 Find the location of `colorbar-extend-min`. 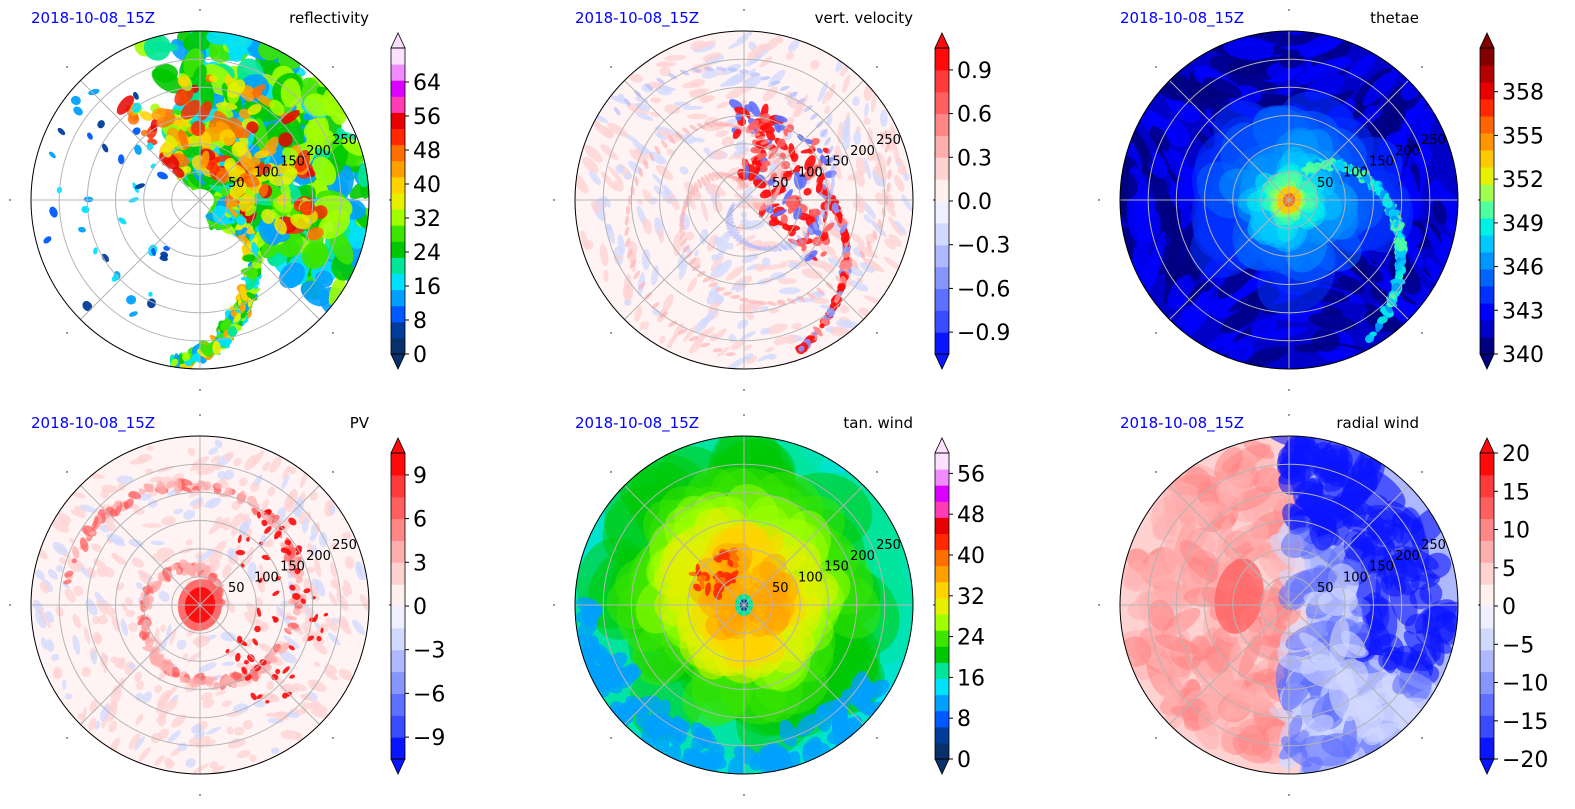

colorbar-extend-min is located at coordinates (942, 766).